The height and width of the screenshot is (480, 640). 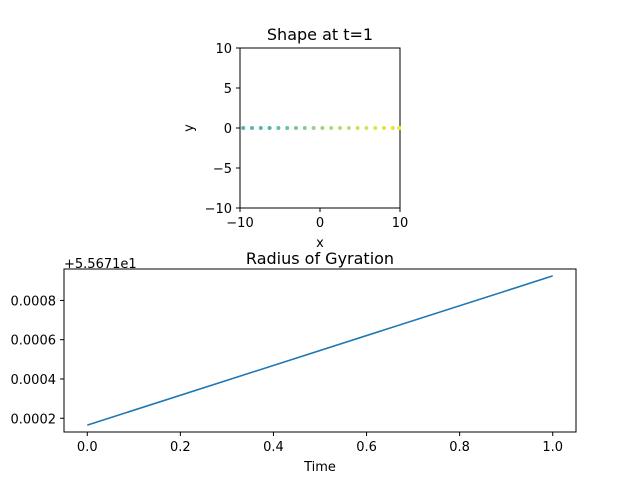 I want to click on x-tick-label: 0.6, so click(x=366, y=447).